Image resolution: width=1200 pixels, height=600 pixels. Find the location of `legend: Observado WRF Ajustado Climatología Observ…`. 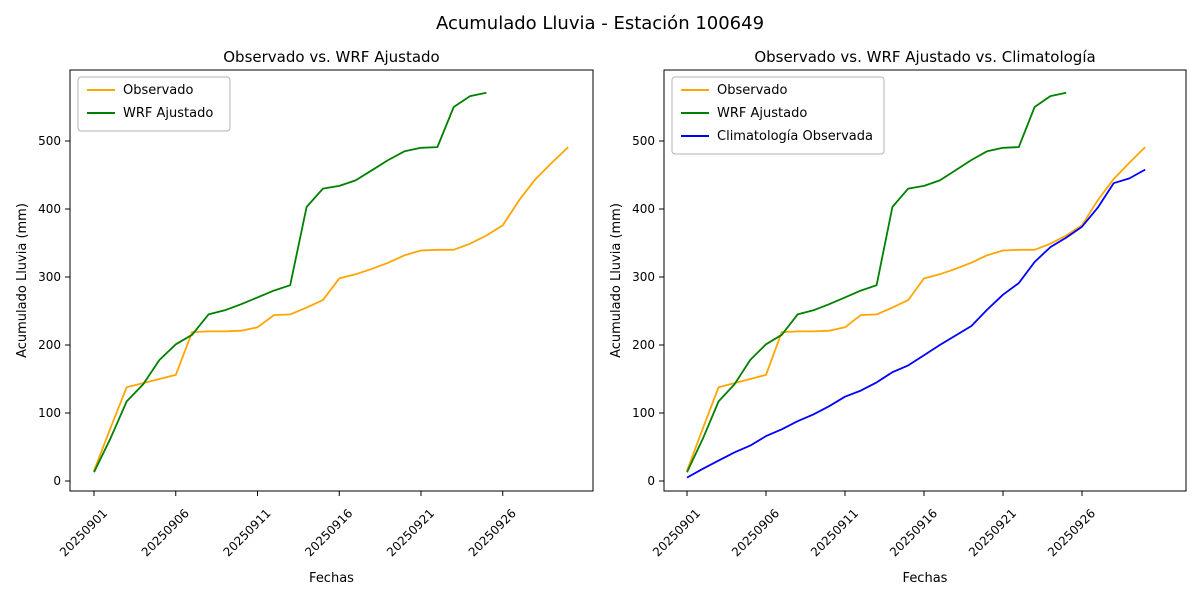

legend: Observado WRF Ajustado Climatología Observ… is located at coordinates (778, 115).